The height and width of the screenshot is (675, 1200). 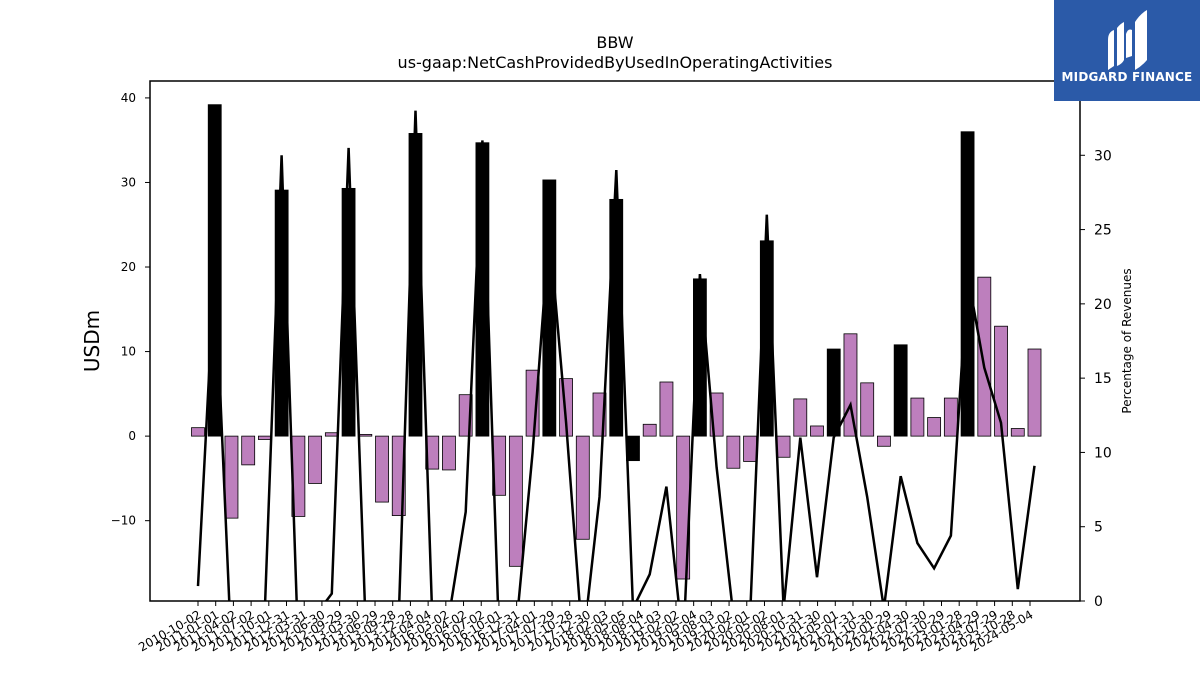 What do you see at coordinates (130, 309) in the screenshot?
I see `y-axis-left: −10 0 10 20 30 40` at bounding box center [130, 309].